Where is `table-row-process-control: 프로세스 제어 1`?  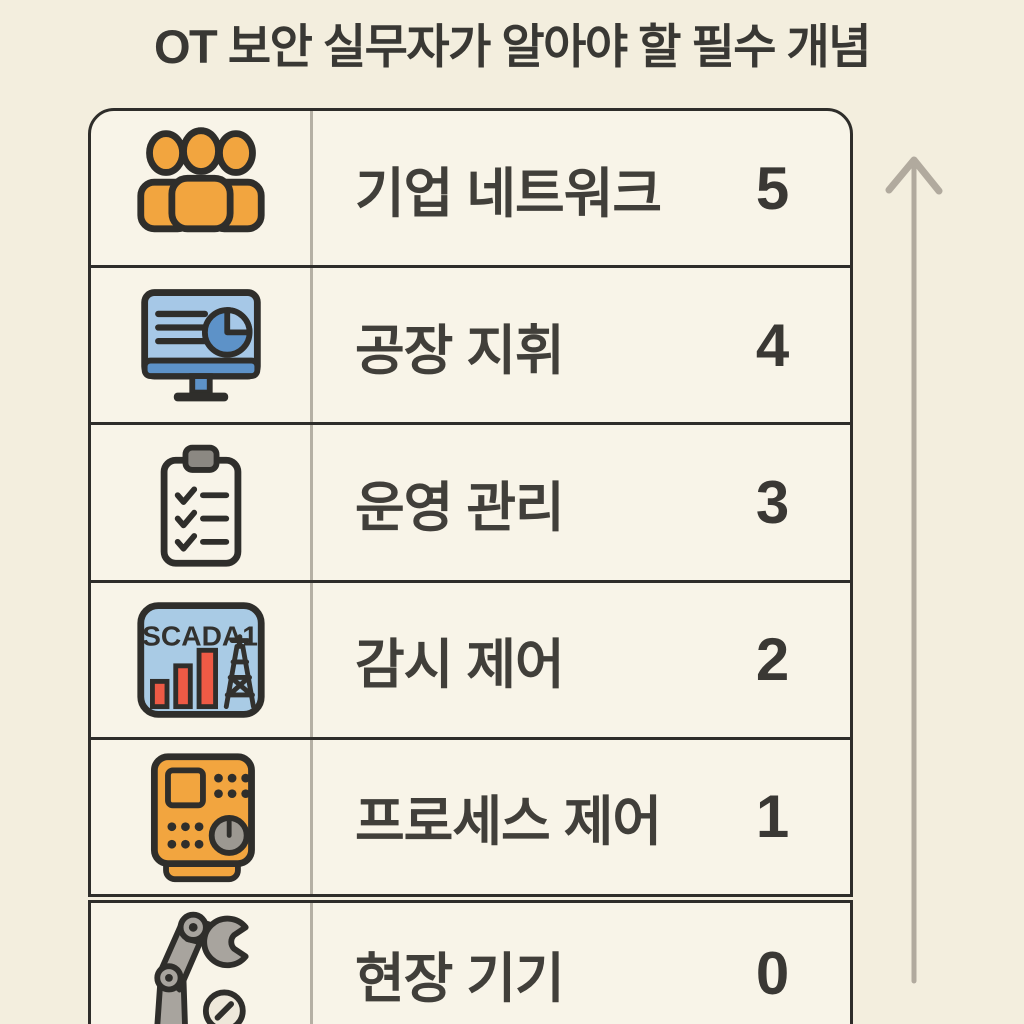 table-row-process-control: 프로세스 제어 1 is located at coordinates (470, 815).